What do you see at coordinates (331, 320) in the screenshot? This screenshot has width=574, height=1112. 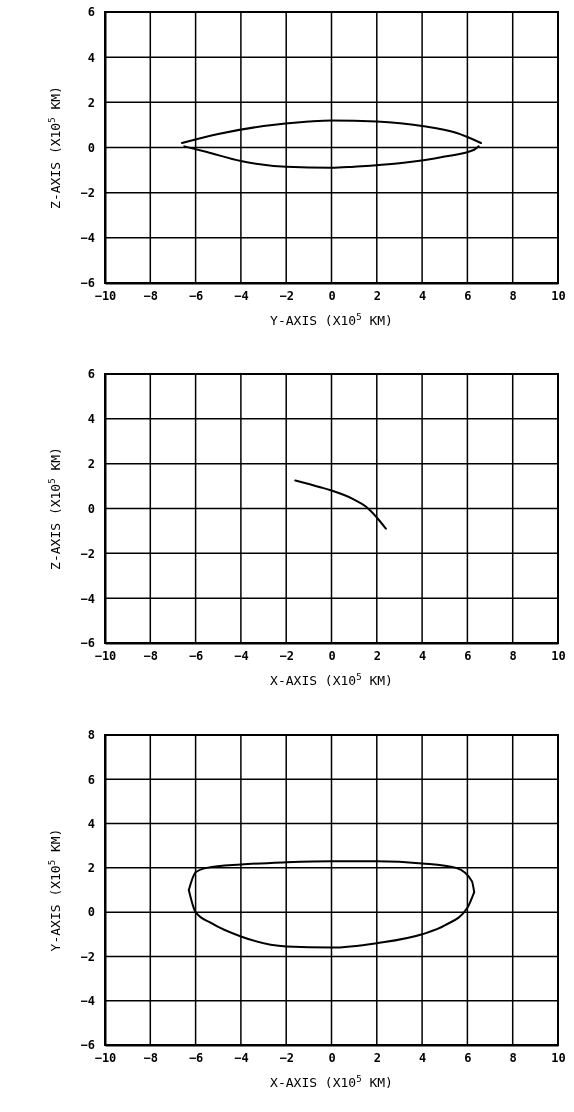 I see `x-axis-title: Y-AXIS (X10$^{5}$ KM)` at bounding box center [331, 320].